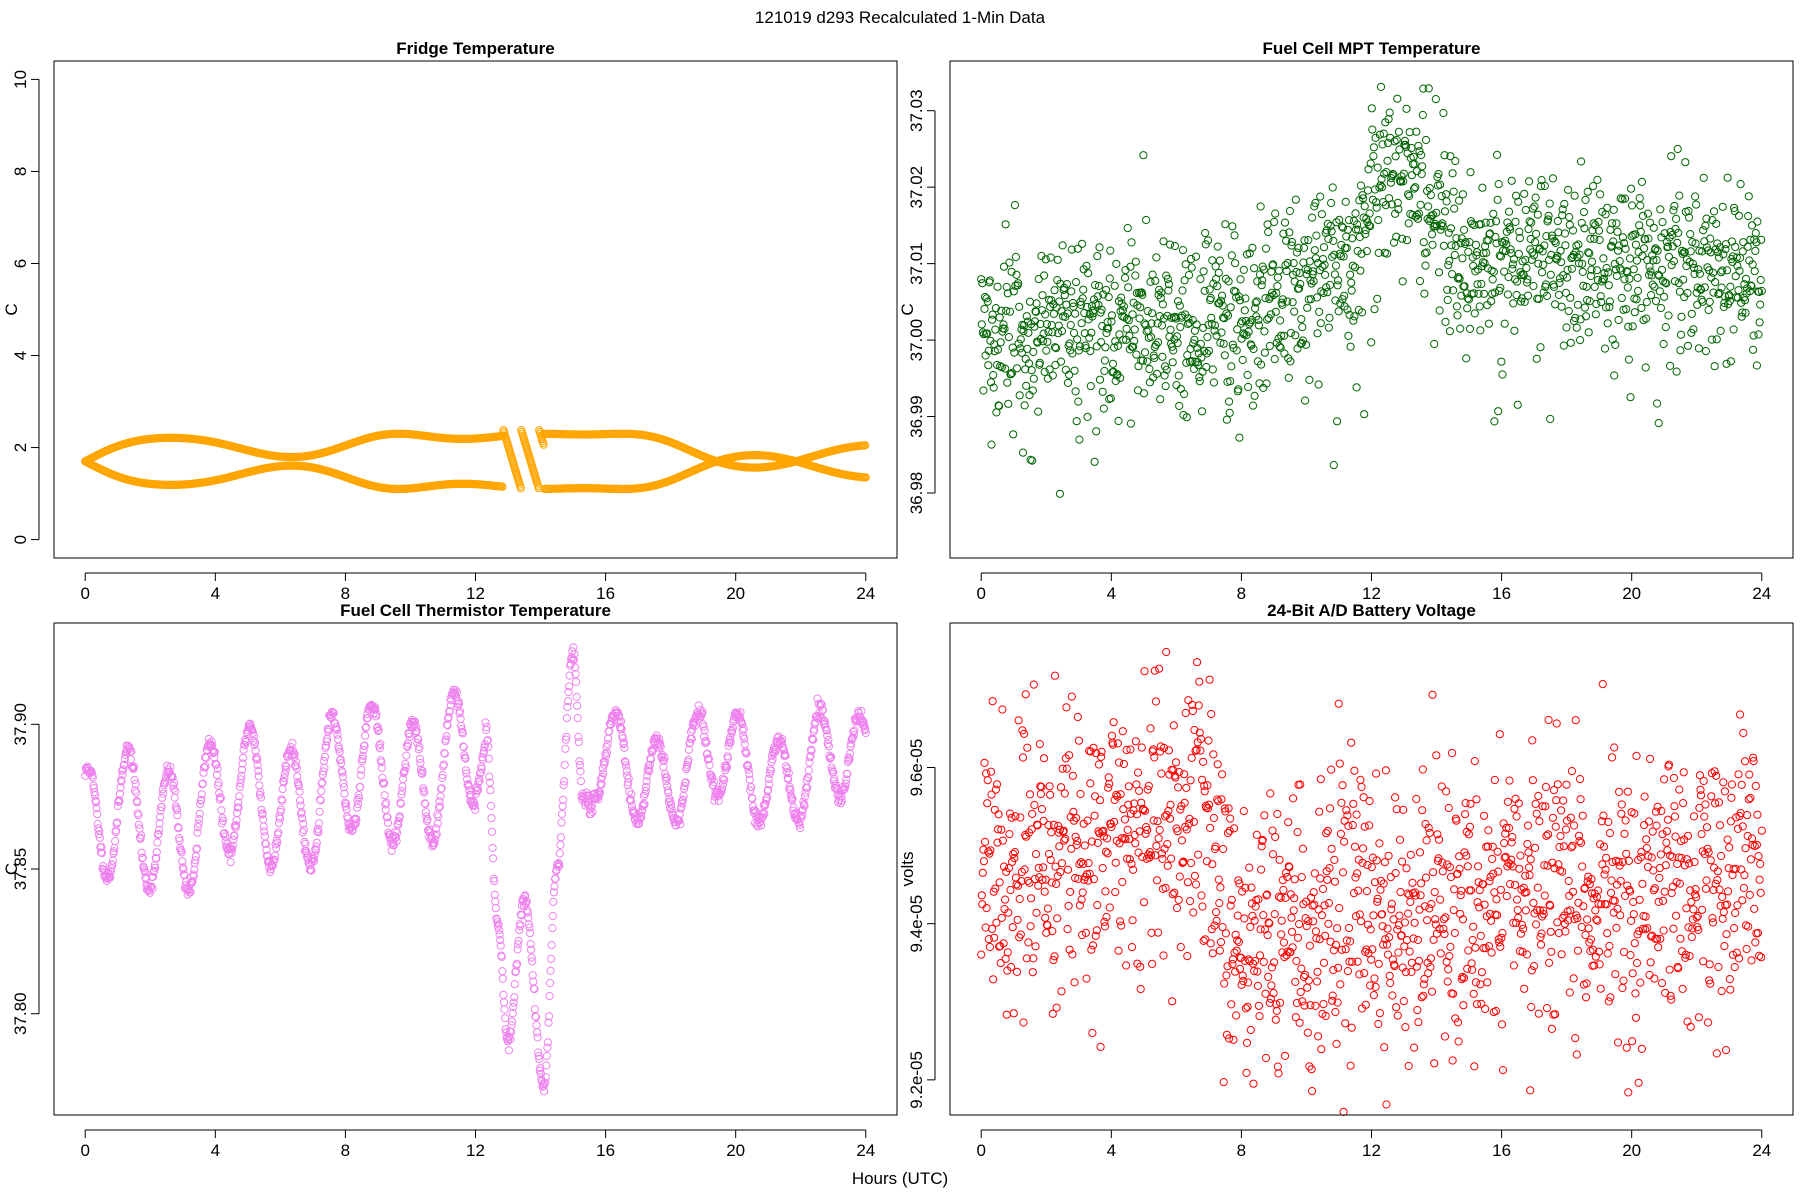 This screenshot has width=1800, height=1200. I want to click on y-tick-label: 37.00, so click(916, 340).